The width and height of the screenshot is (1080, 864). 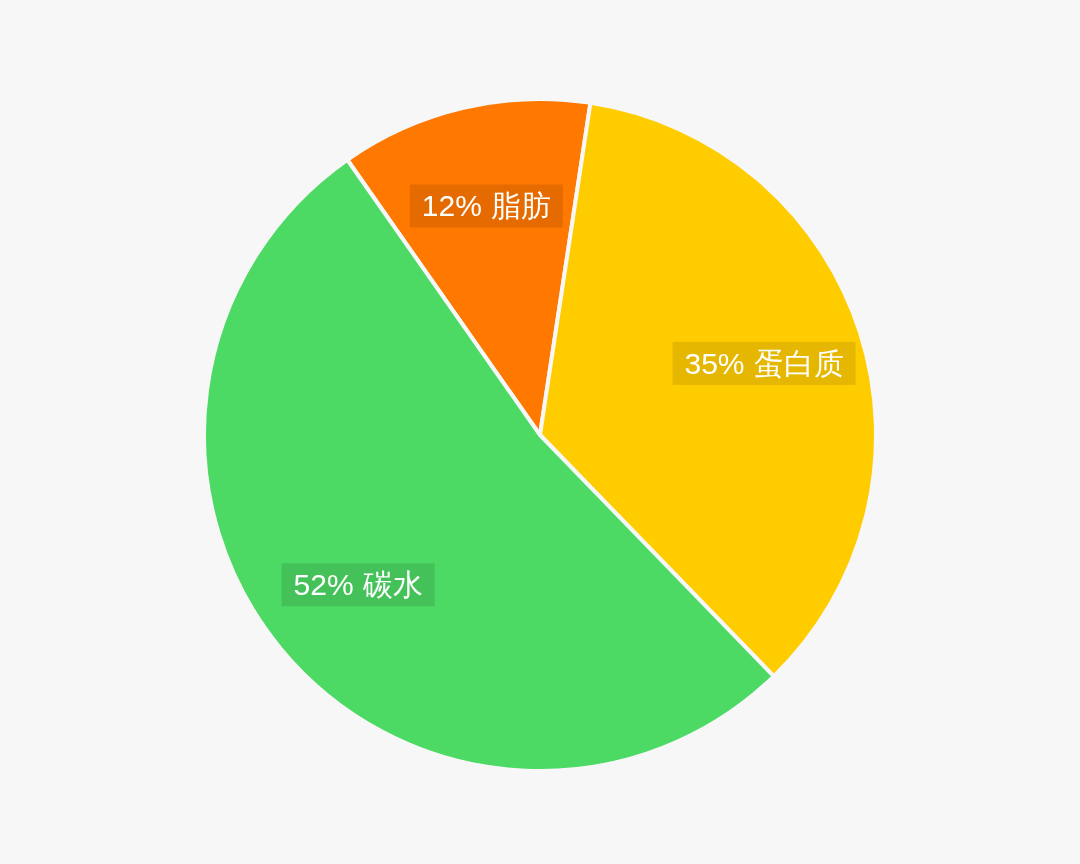 I want to click on data-label: 52%, so click(x=323, y=585).